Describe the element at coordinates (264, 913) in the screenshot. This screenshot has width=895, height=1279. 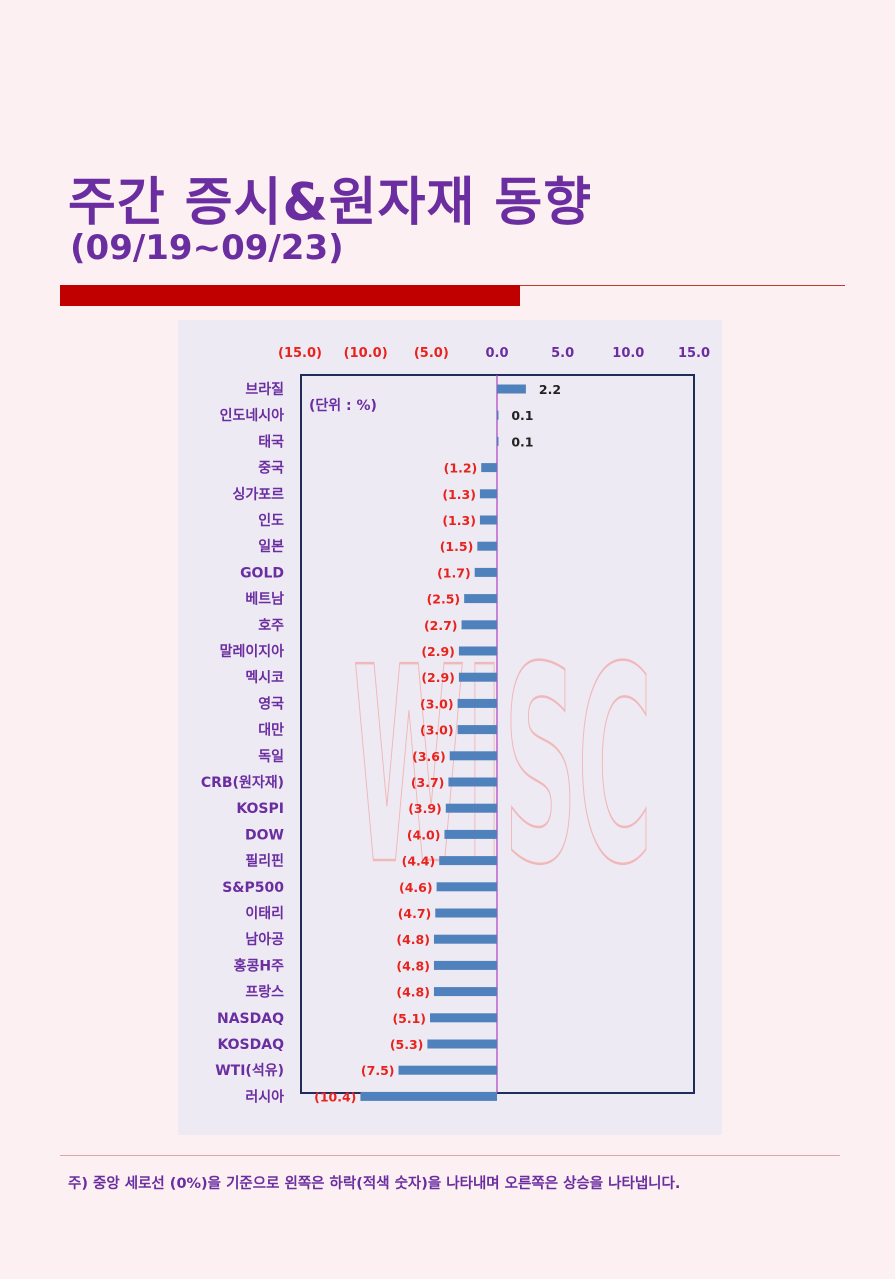
I see `category-label: 이태리` at that location.